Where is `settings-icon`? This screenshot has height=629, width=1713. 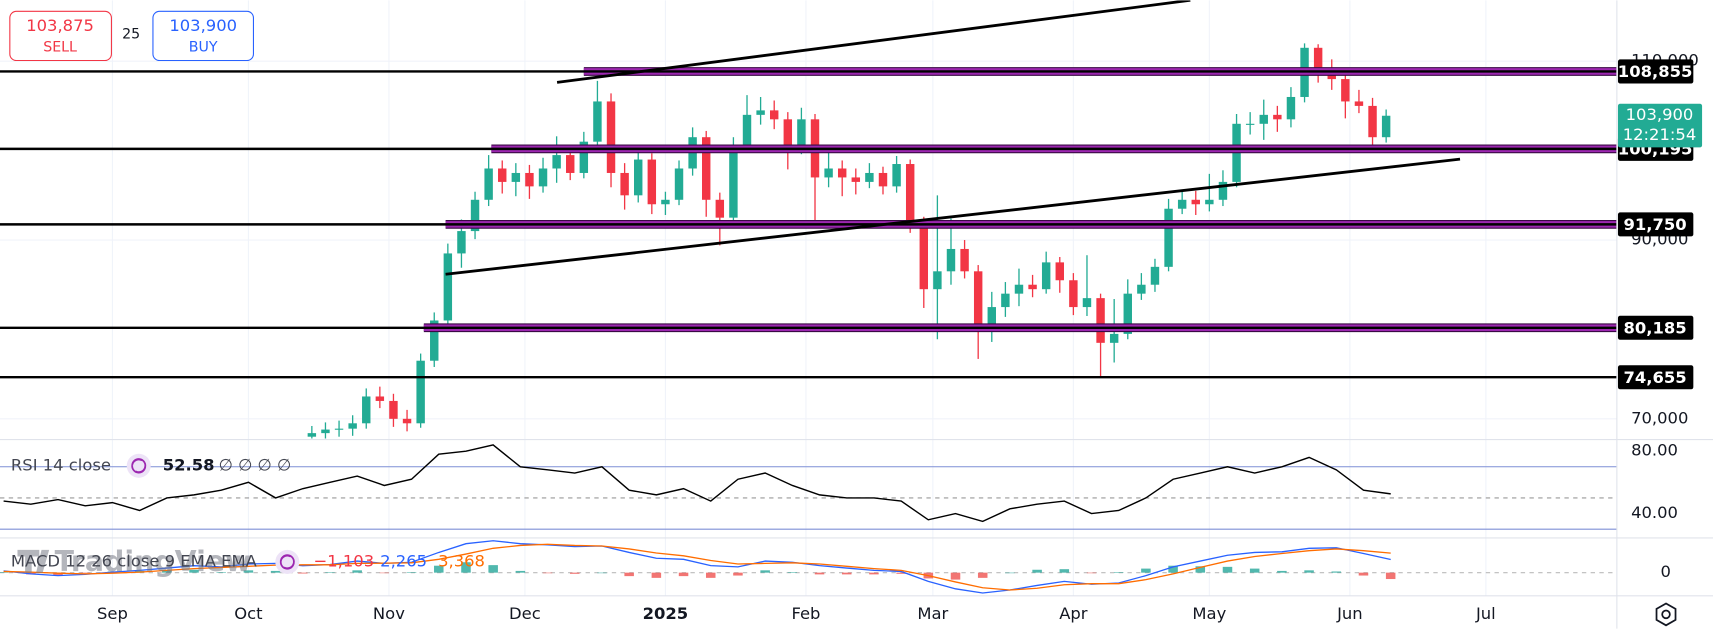 settings-icon is located at coordinates (1666, 614).